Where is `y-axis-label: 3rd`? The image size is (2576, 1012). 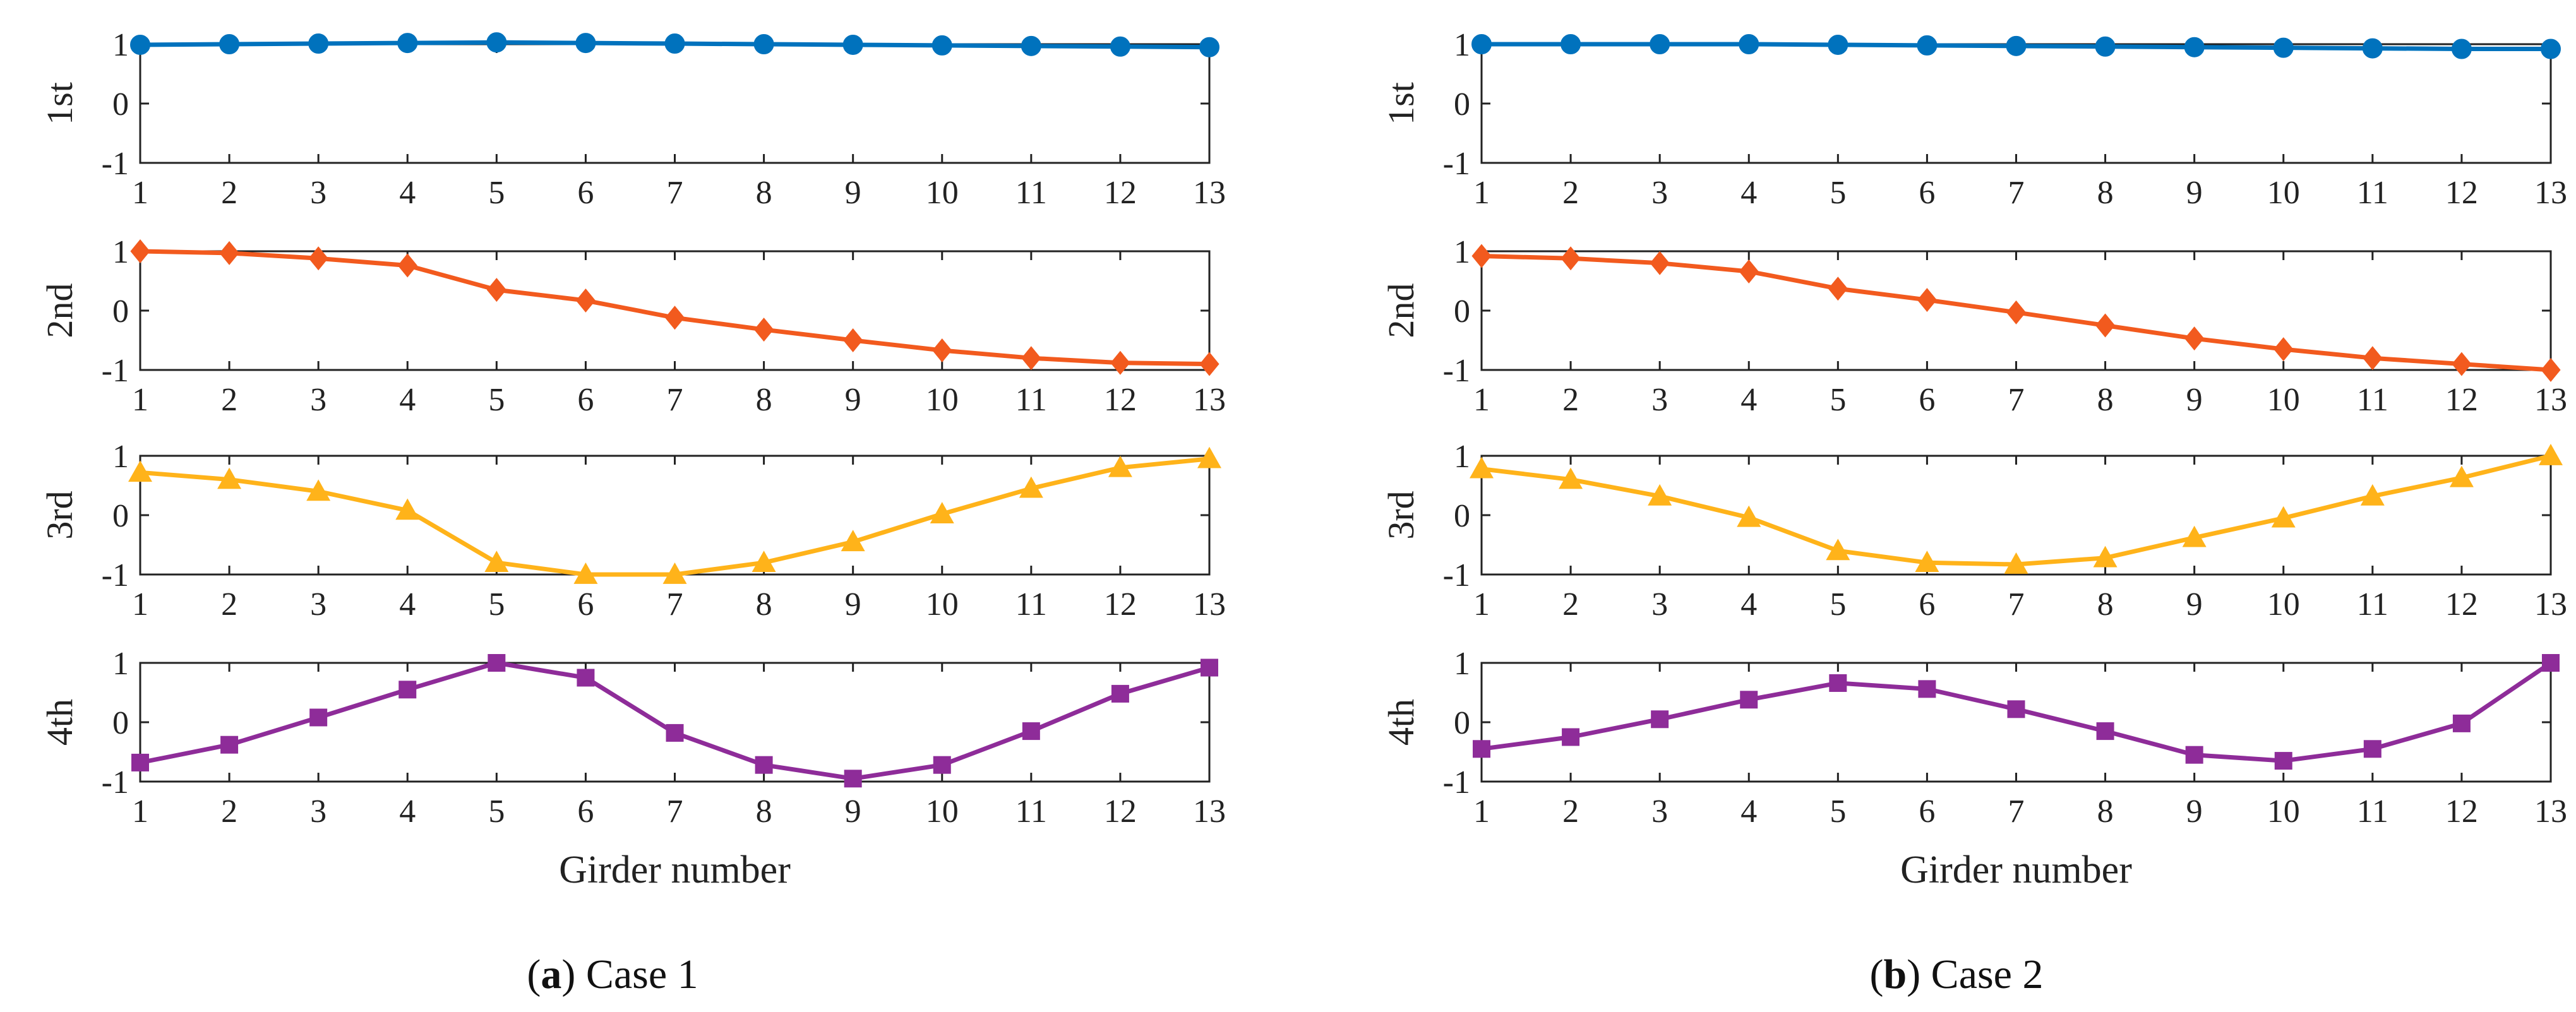
y-axis-label: 3rd is located at coordinates (59, 515).